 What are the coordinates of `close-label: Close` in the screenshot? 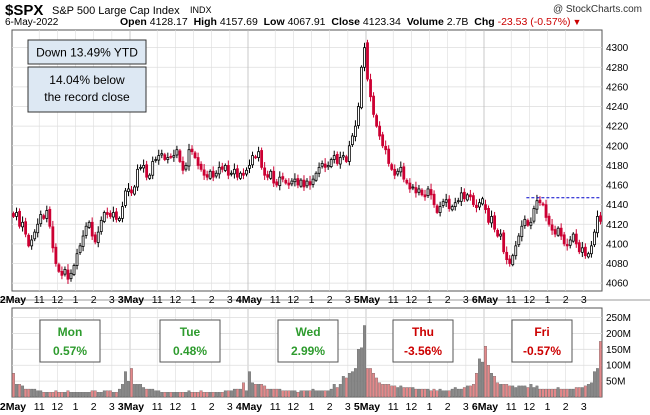 It's located at (345, 22).